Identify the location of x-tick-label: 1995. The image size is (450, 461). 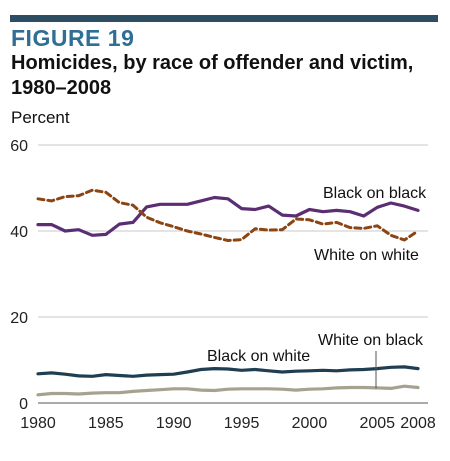
(242, 423).